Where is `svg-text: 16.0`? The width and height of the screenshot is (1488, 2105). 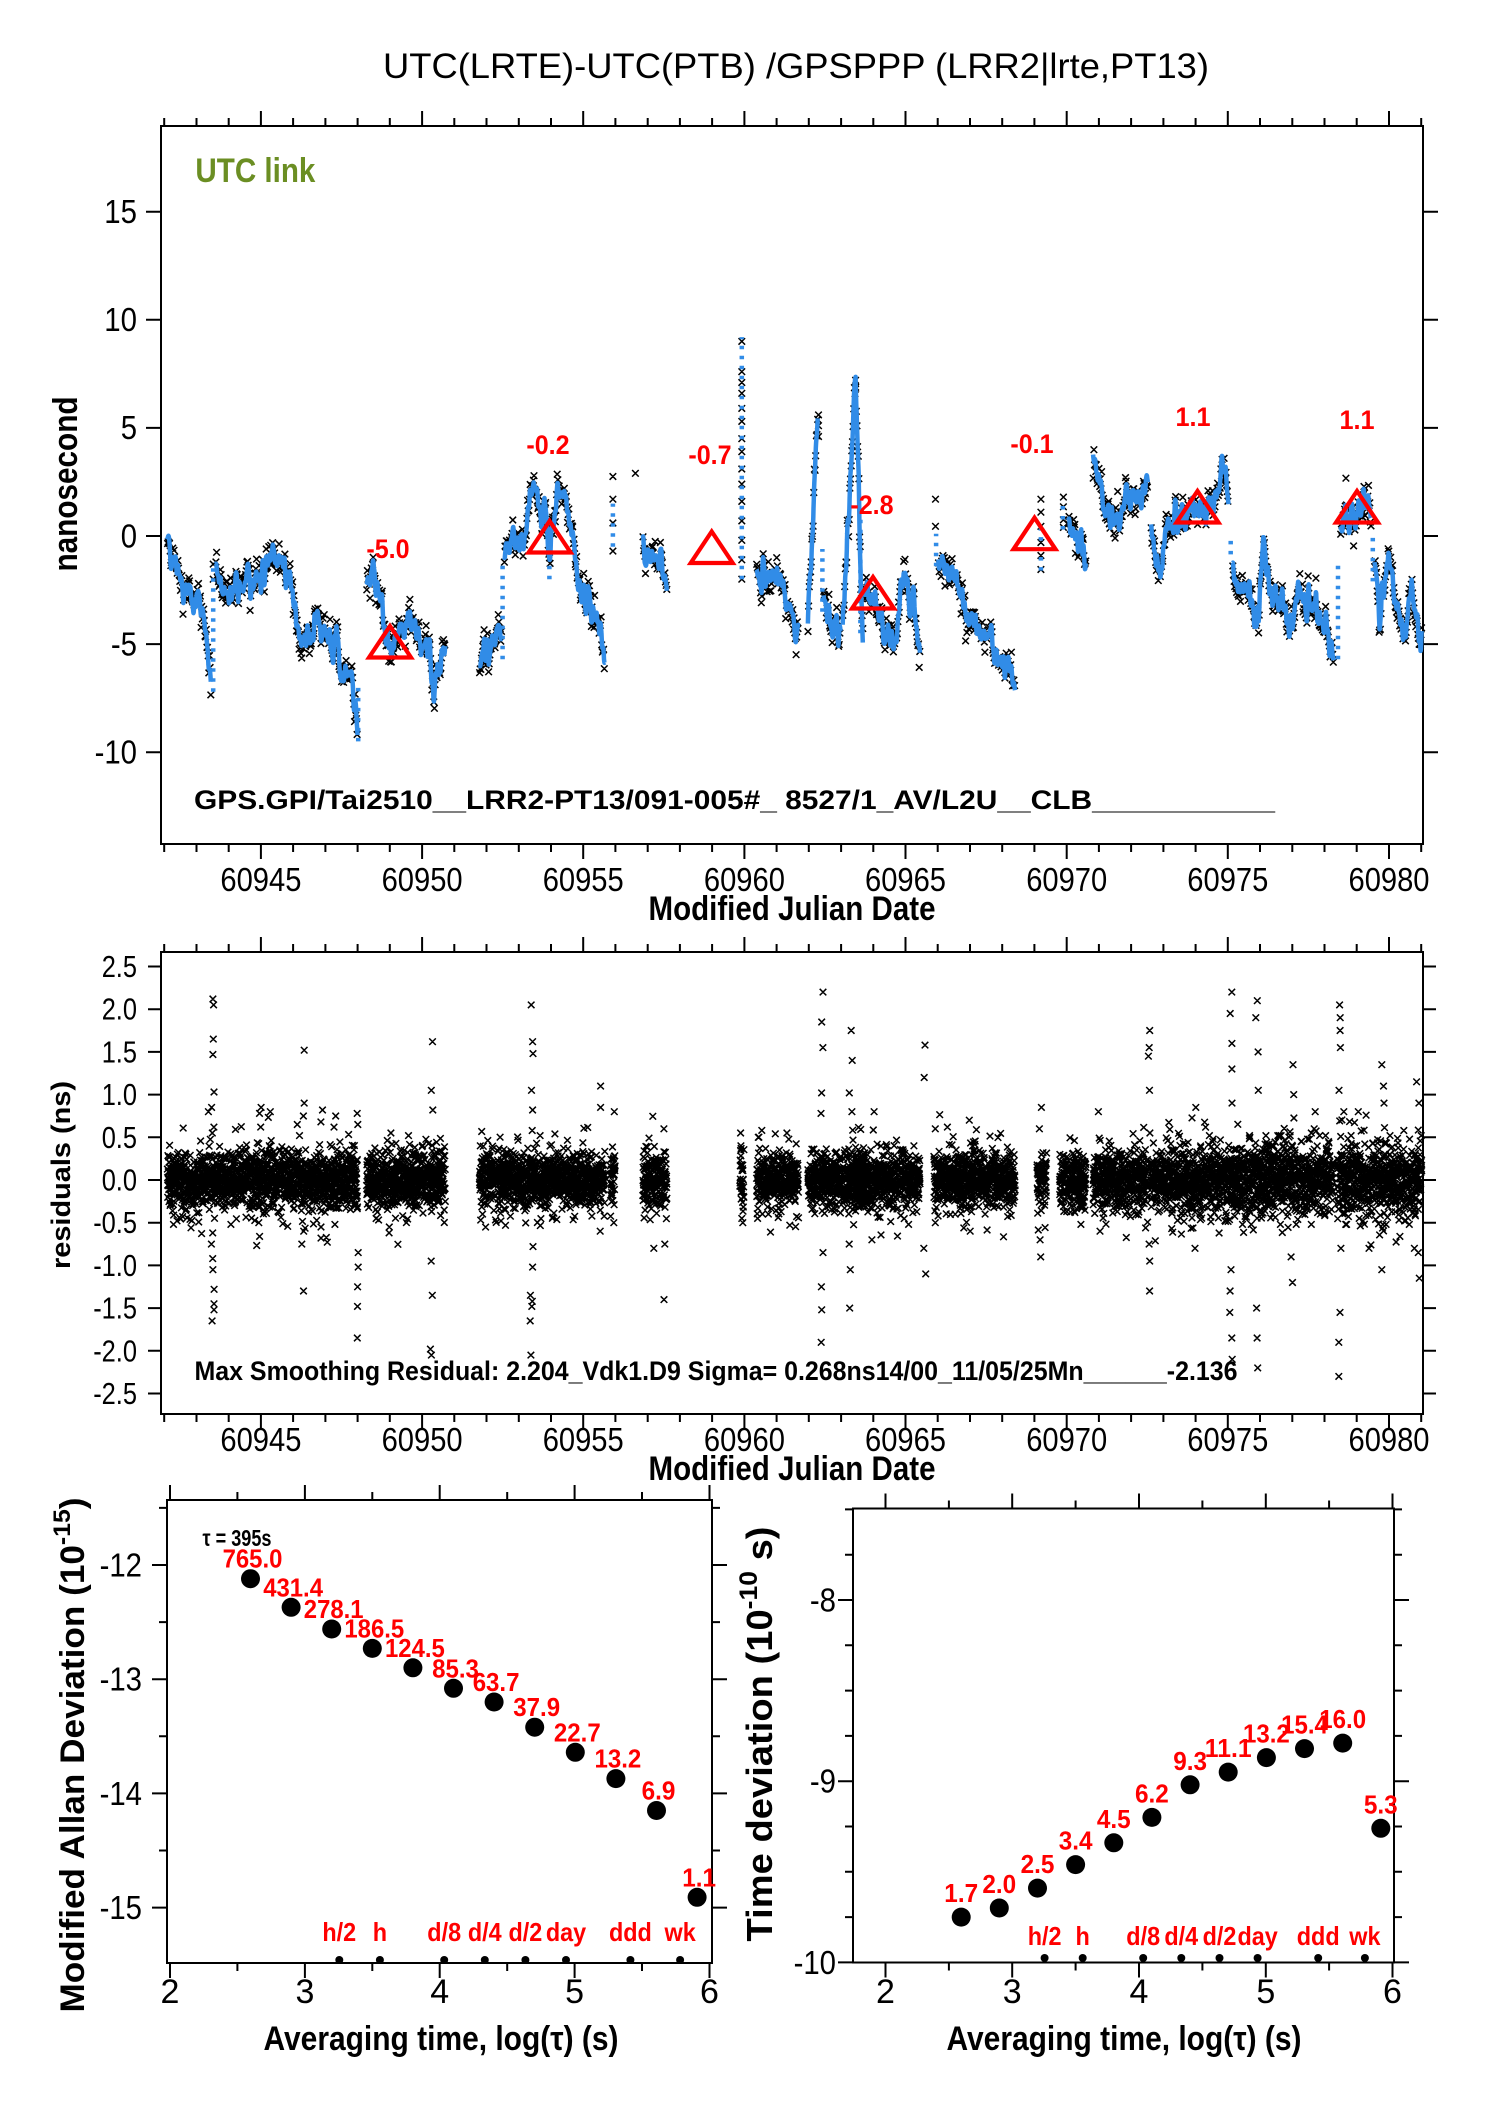 svg-text: 16.0 is located at coordinates (1342, 1719).